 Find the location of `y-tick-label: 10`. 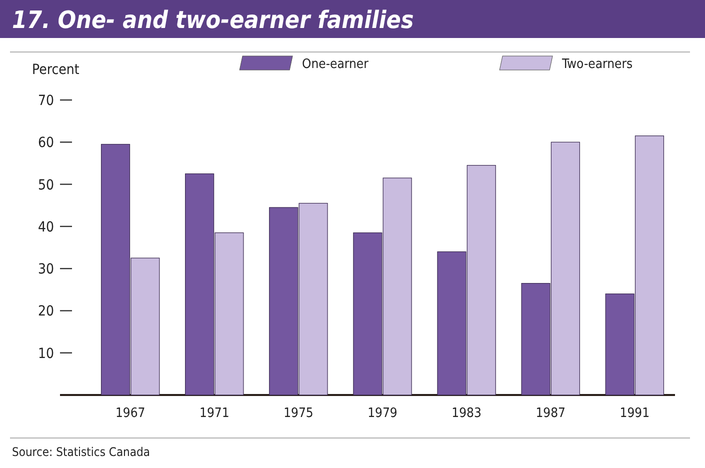

y-tick-label: 10 is located at coordinates (46, 354).